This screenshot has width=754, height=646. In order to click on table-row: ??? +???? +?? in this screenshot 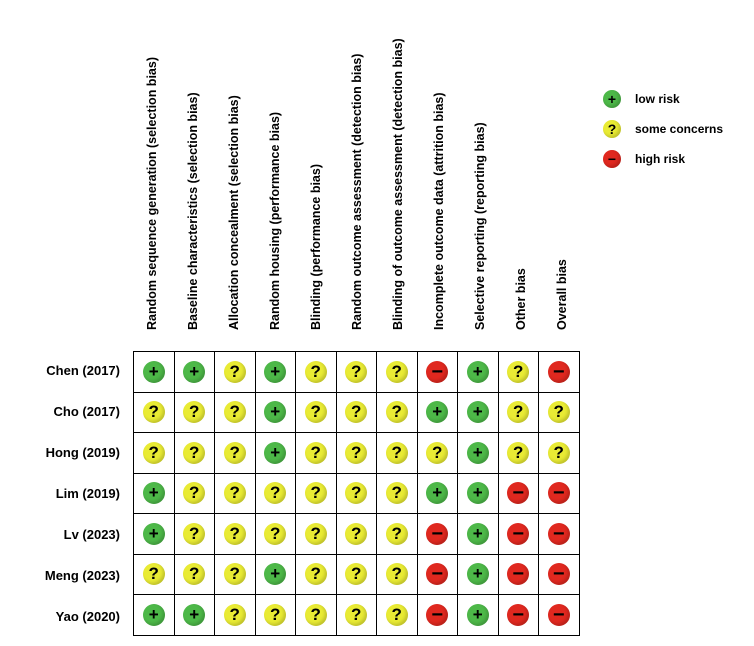, I will do `click(356, 453)`.